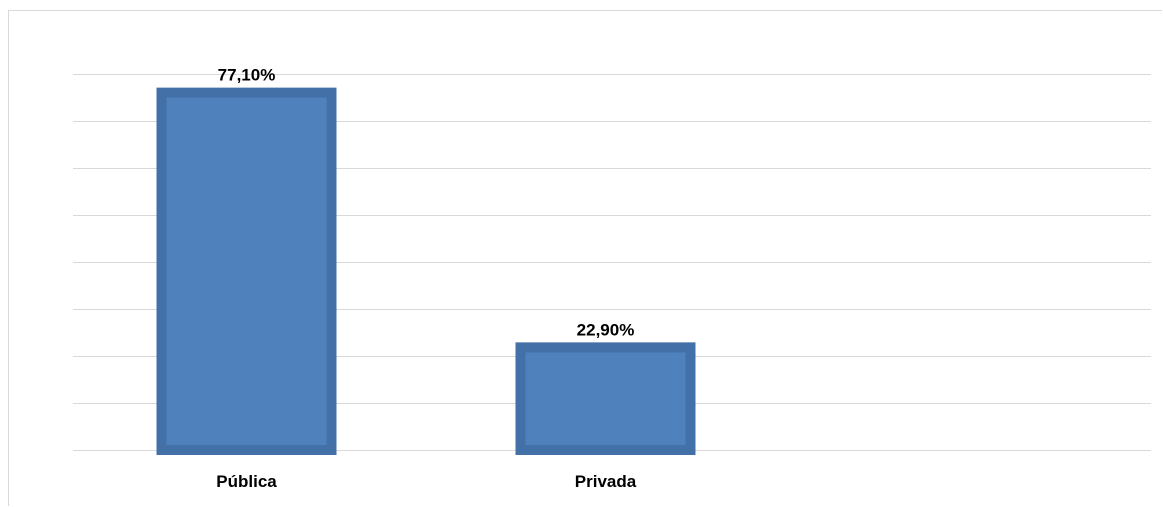 This screenshot has height=507, width=1163. Describe the element at coordinates (246, 271) in the screenshot. I see `bar-publica` at that location.